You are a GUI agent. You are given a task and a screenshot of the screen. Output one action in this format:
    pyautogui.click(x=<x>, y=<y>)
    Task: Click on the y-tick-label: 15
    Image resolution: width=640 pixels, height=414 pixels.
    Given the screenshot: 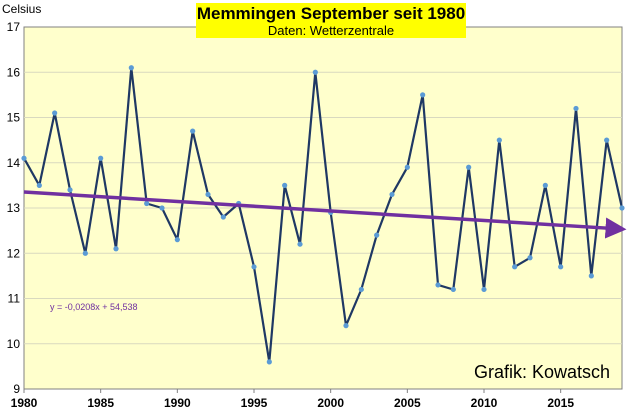 What is the action you would take?
    pyautogui.click(x=14, y=118)
    